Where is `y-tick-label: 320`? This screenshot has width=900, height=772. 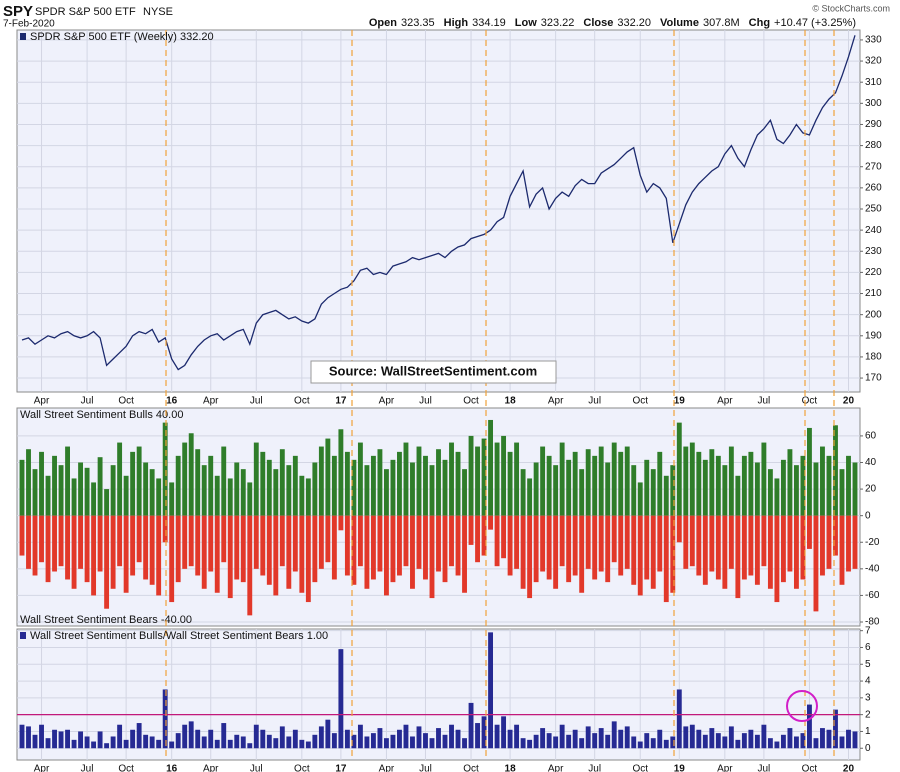 y-tick-label: 320 is located at coordinates (873, 61).